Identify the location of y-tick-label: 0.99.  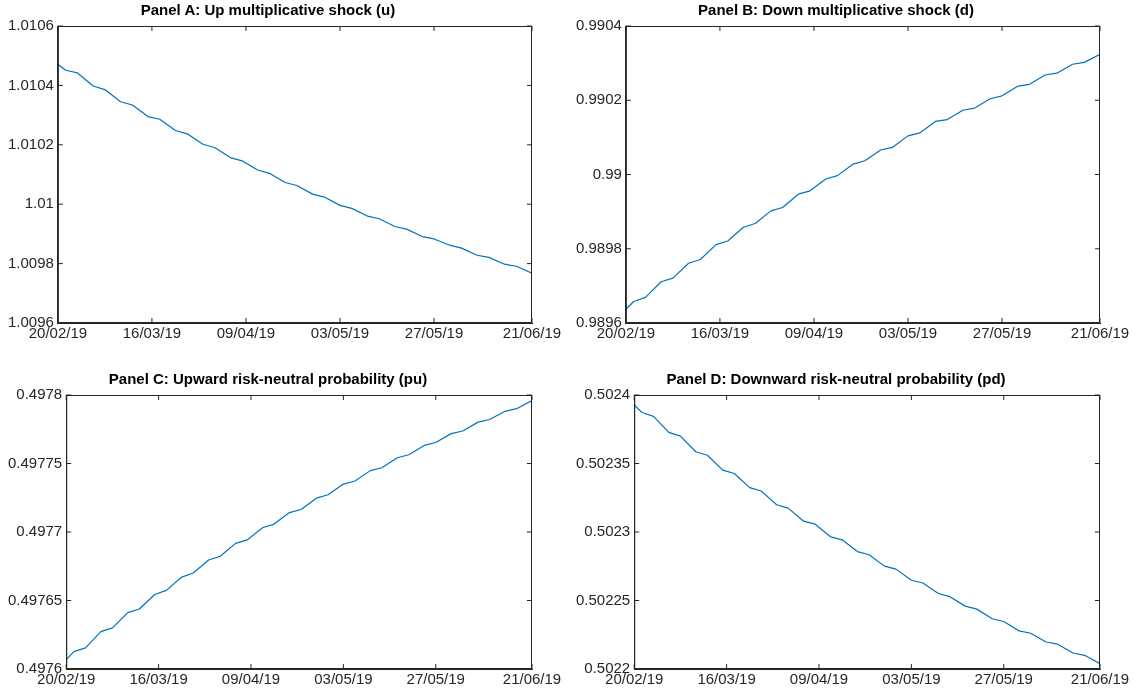
(607, 173).